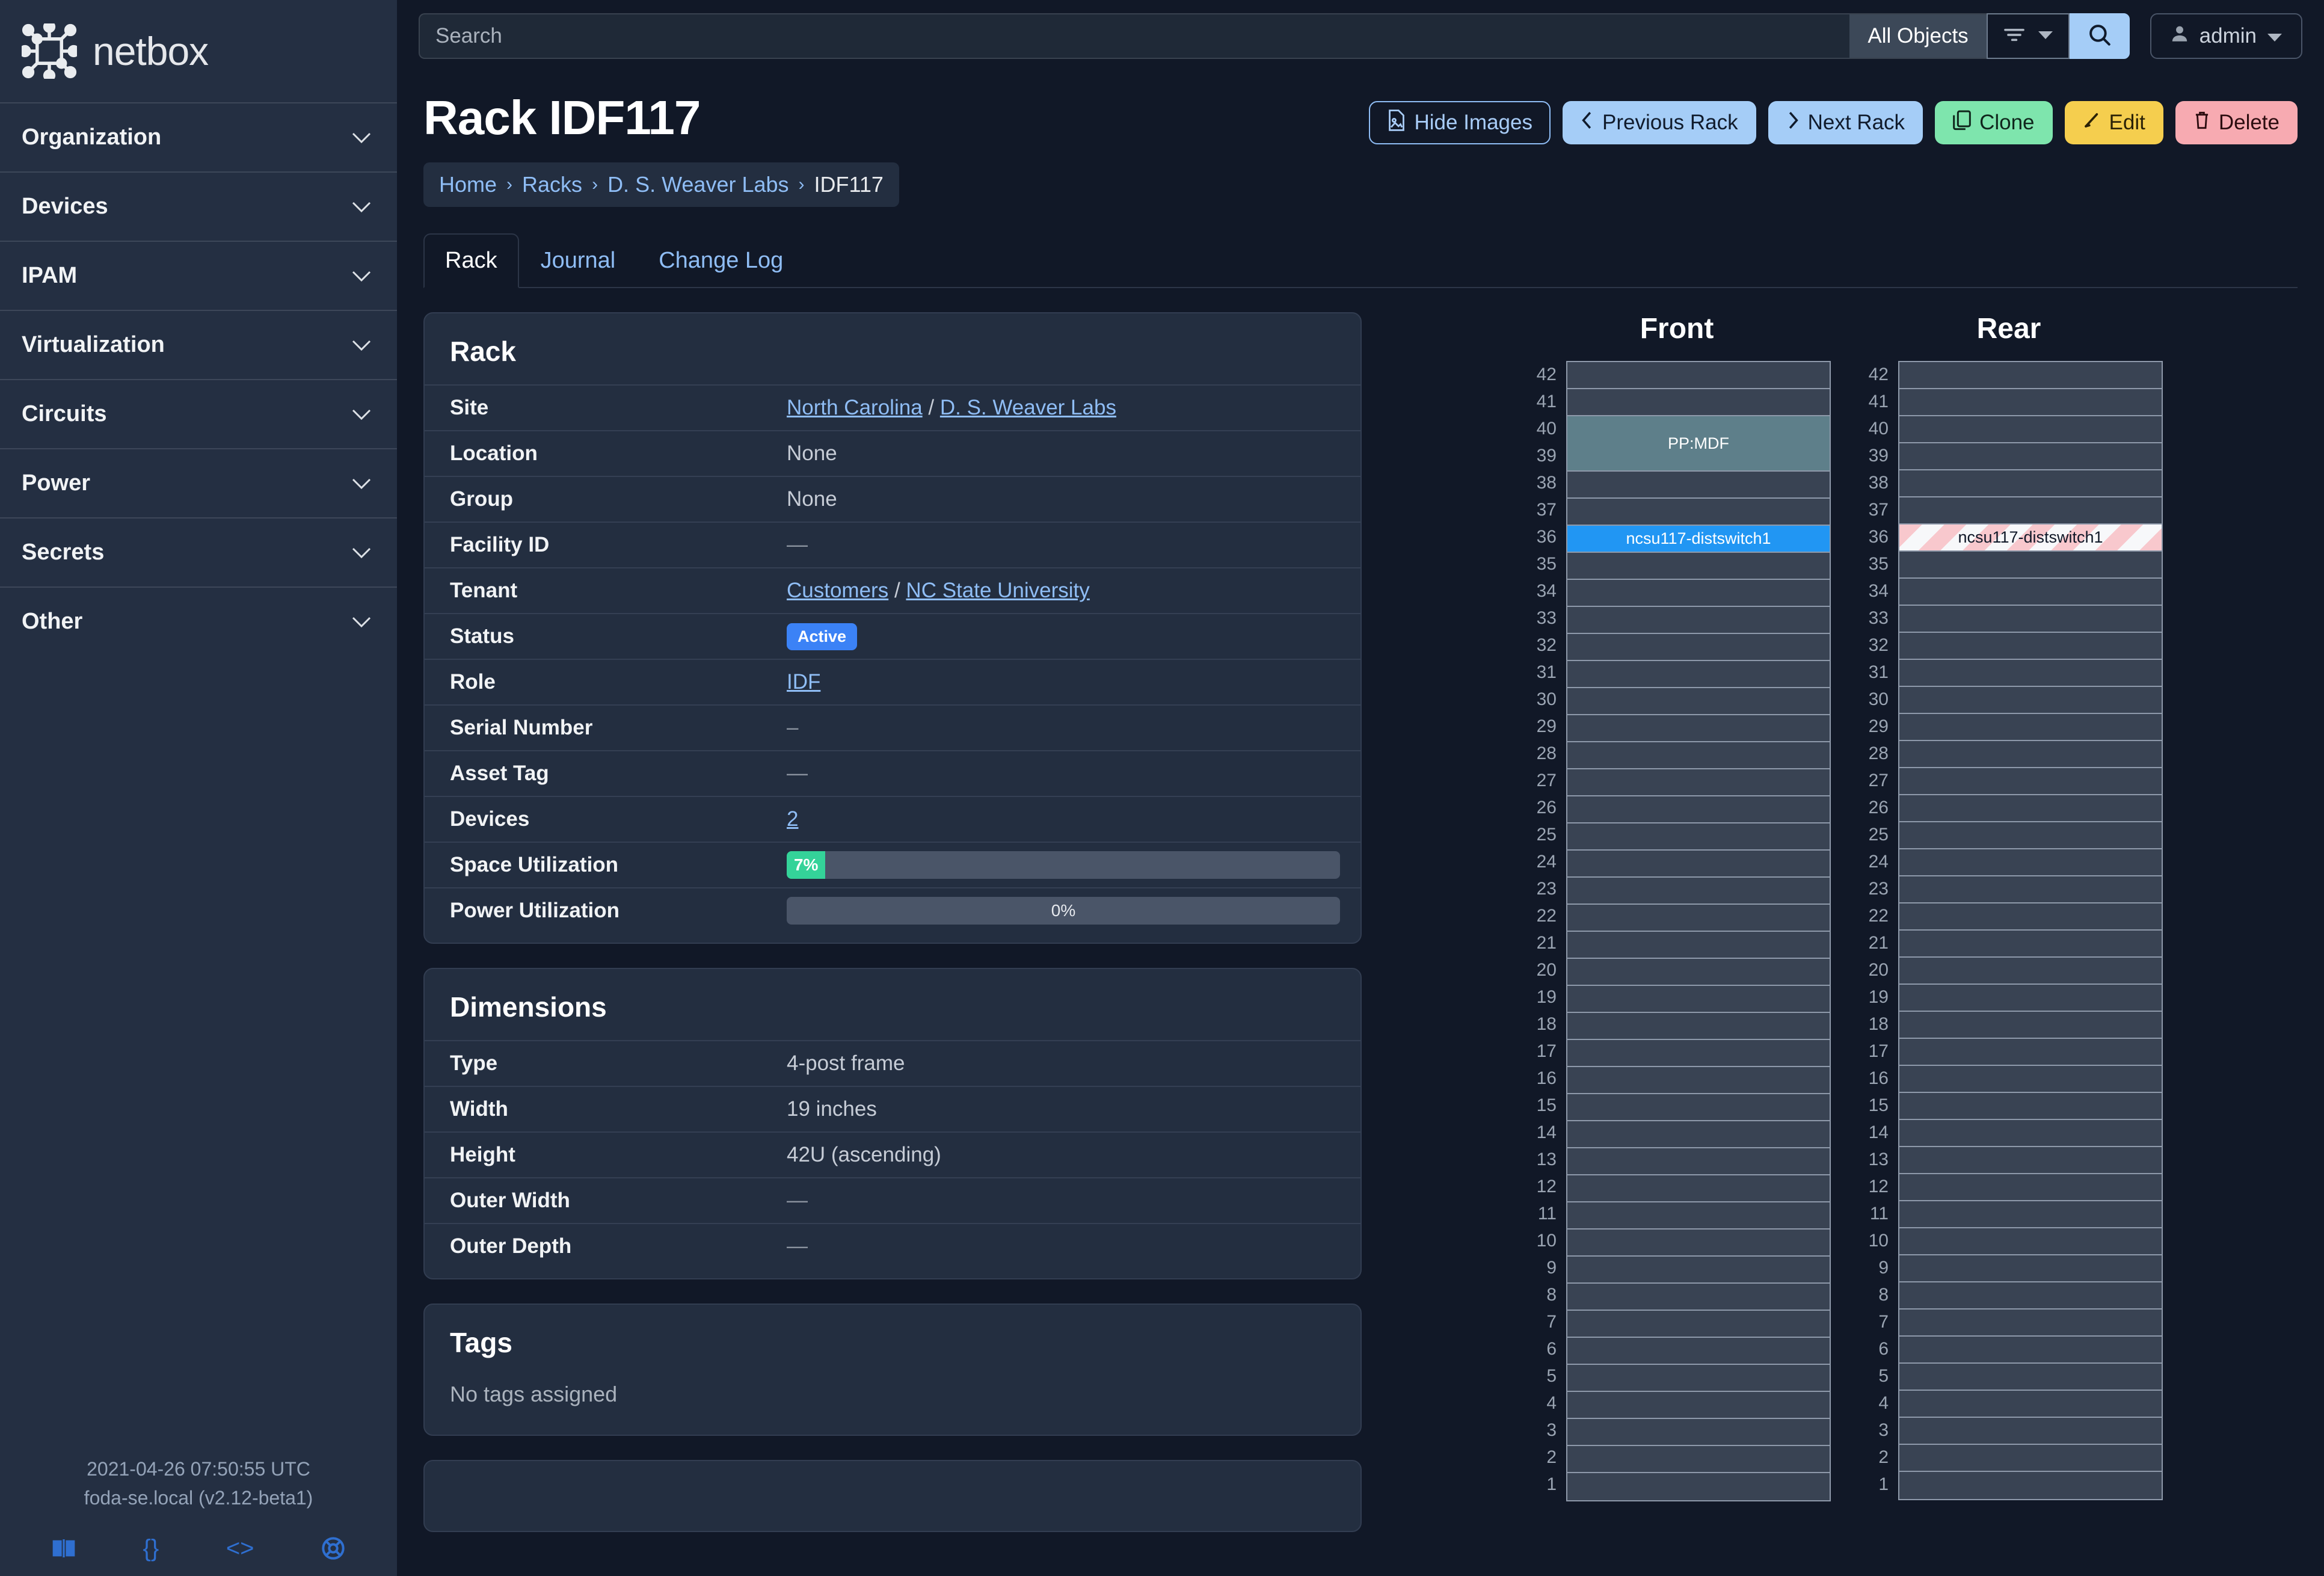 The width and height of the screenshot is (2324, 1576). I want to click on sidebar-item-other: Other, so click(198, 621).